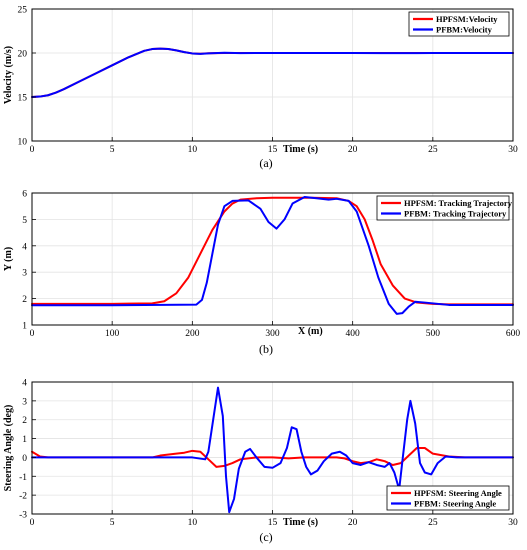 Image resolution: width=527 pixels, height=550 pixels. What do you see at coordinates (24, 221) in the screenshot?
I see `y-tick-label: 5` at bounding box center [24, 221].